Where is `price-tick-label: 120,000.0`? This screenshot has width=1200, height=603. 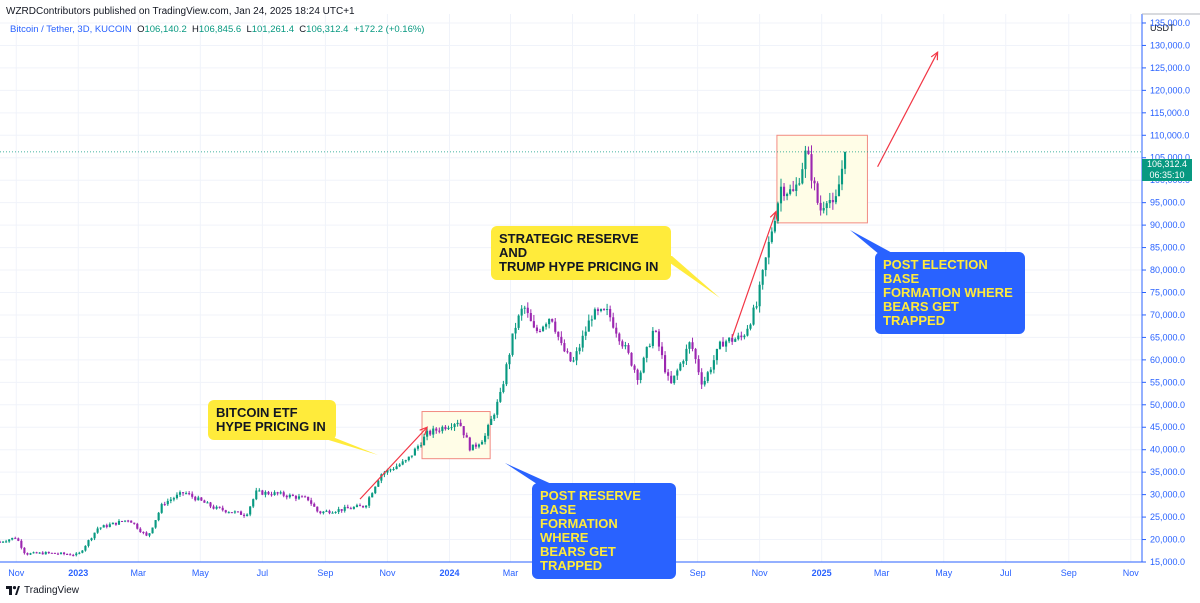
price-tick-label: 120,000.0 is located at coordinates (1170, 90).